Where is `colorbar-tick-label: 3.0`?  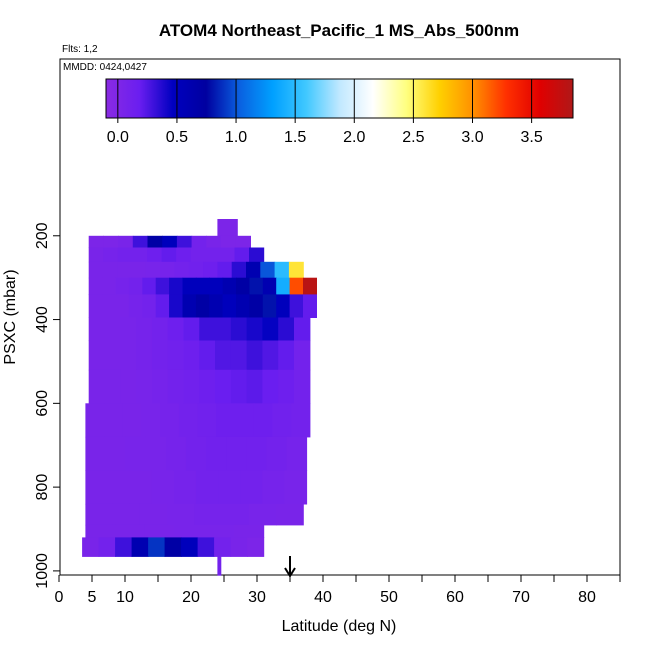
colorbar-tick-label: 3.0 is located at coordinates (472, 137).